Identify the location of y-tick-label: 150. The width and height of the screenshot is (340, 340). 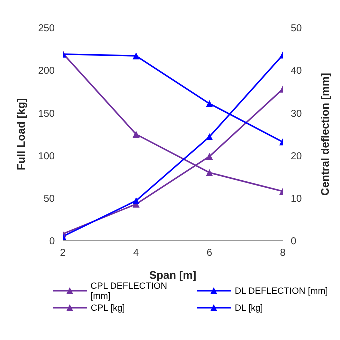
(47, 114).